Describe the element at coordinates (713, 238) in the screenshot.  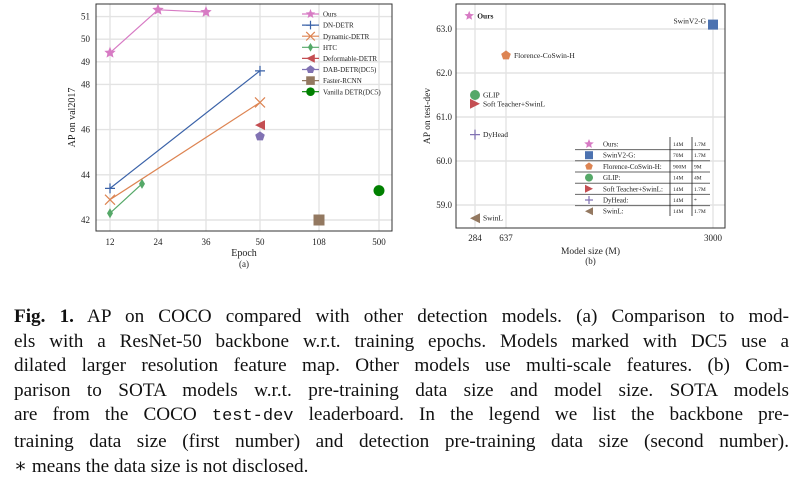
I see `b-x-tick-label: 3000` at that location.